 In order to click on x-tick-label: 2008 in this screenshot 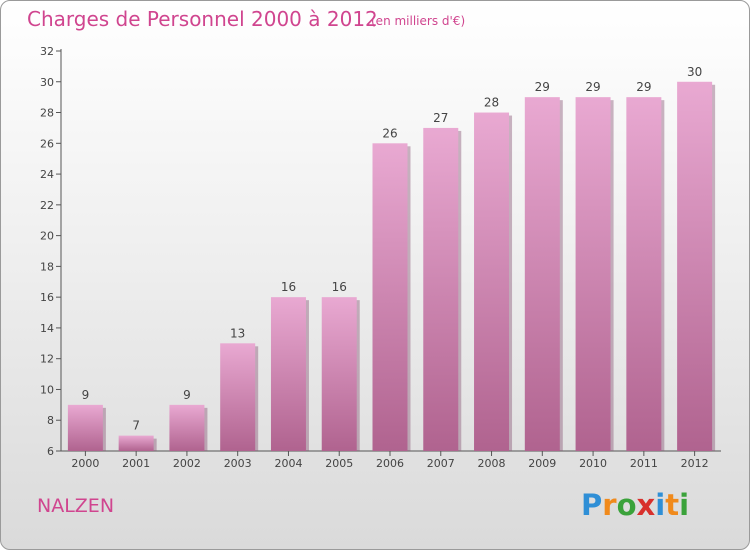, I will do `click(492, 463)`.